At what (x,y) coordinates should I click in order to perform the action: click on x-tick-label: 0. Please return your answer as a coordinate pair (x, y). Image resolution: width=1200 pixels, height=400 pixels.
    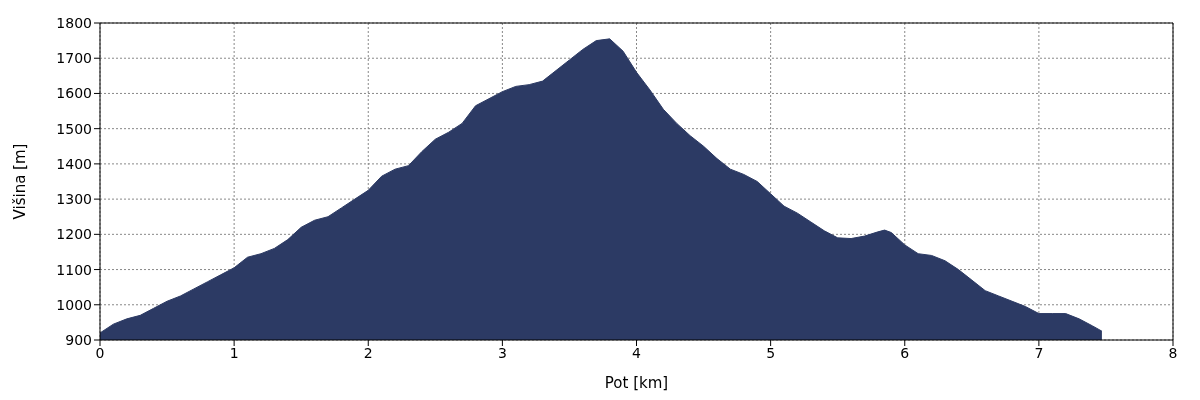
    Looking at the image, I should click on (100, 352).